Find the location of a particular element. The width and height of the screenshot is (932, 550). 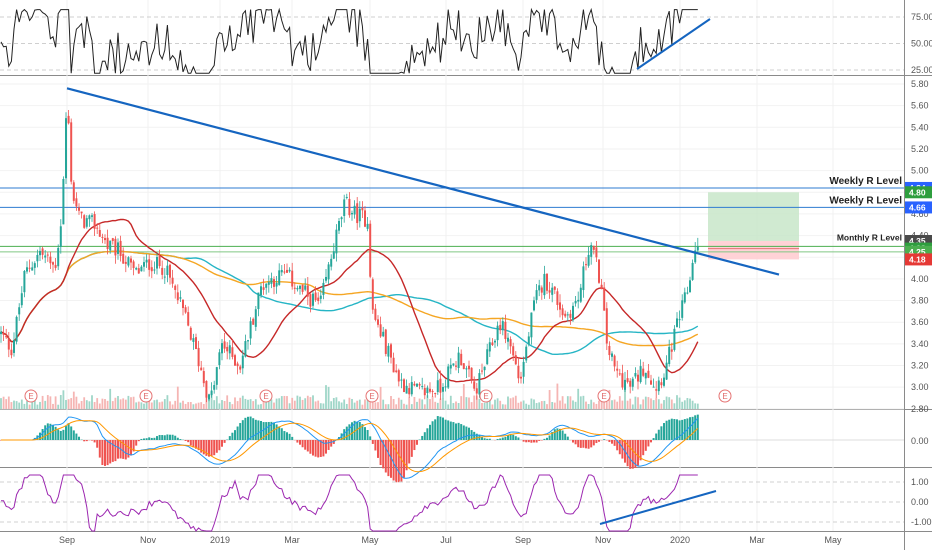

rsi-pane is located at coordinates (452, 41).